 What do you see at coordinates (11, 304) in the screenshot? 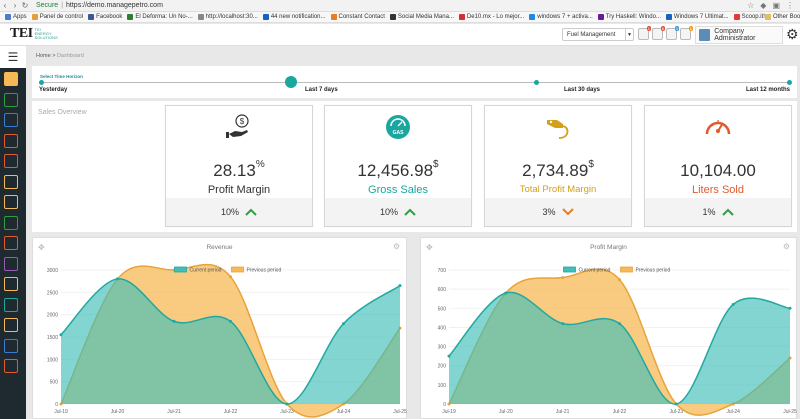
I see `sidebar-droplet-icon` at bounding box center [11, 304].